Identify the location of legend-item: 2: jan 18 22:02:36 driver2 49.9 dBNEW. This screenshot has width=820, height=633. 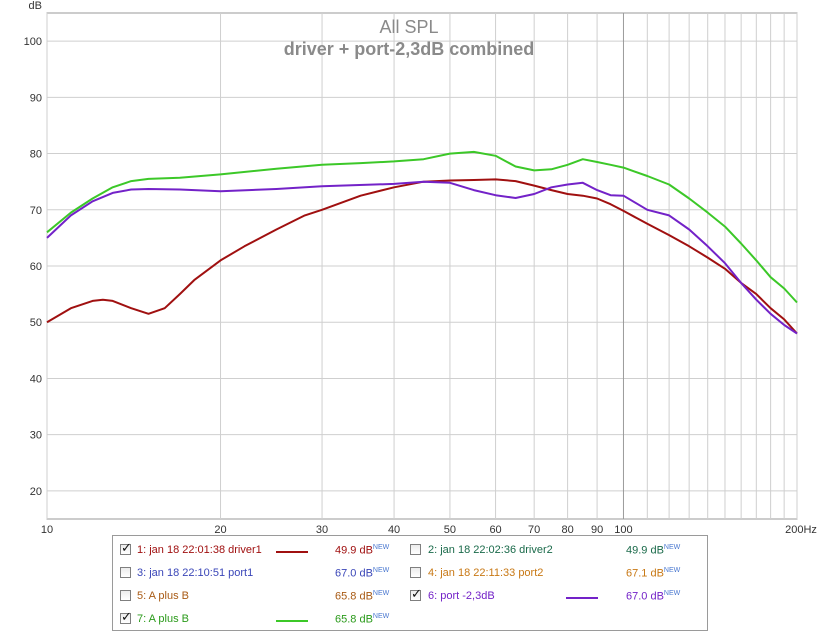
(410, 551).